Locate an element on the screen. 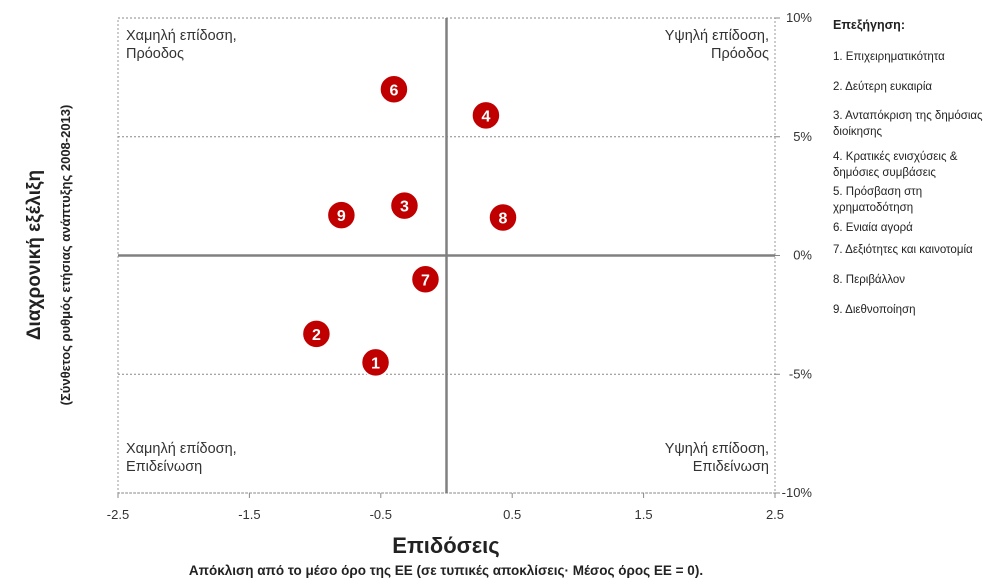  point-label: 2 is located at coordinates (316, 335).